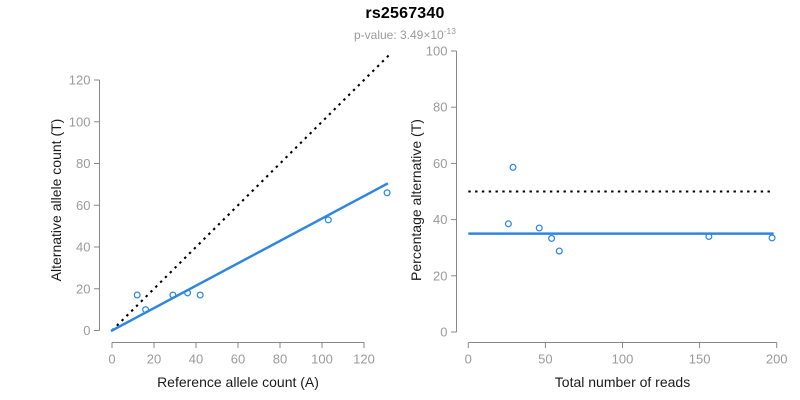  I want to click on x-tick-label: 200, so click(777, 359).